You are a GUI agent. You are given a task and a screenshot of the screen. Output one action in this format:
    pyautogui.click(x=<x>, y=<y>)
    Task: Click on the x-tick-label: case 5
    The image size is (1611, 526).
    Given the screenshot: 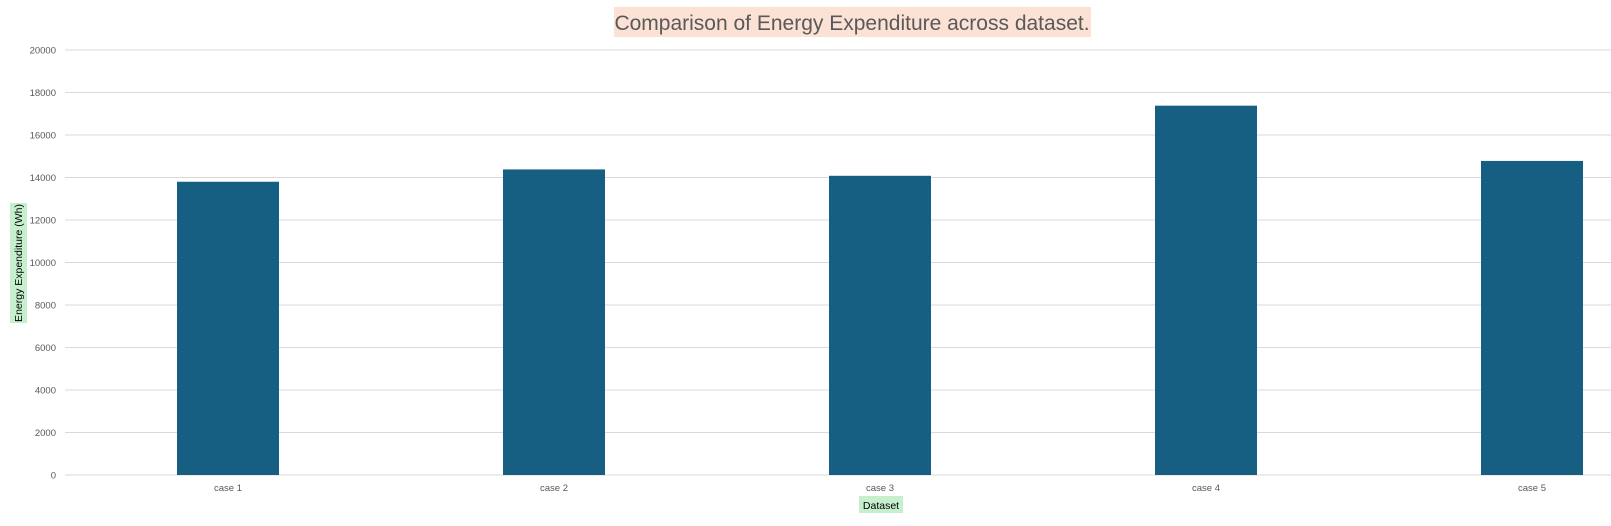 What is the action you would take?
    pyautogui.click(x=1532, y=488)
    